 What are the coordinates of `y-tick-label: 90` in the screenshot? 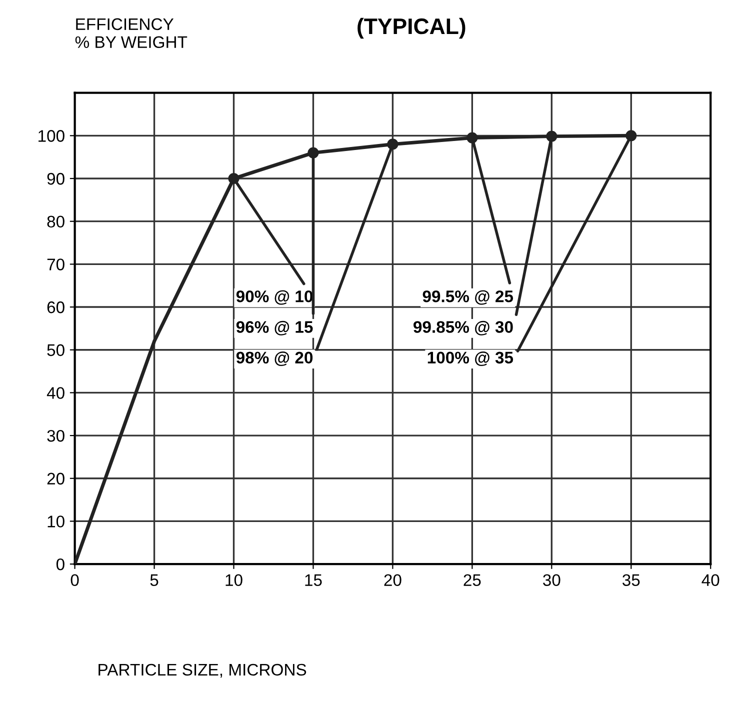 It's located at (55, 178).